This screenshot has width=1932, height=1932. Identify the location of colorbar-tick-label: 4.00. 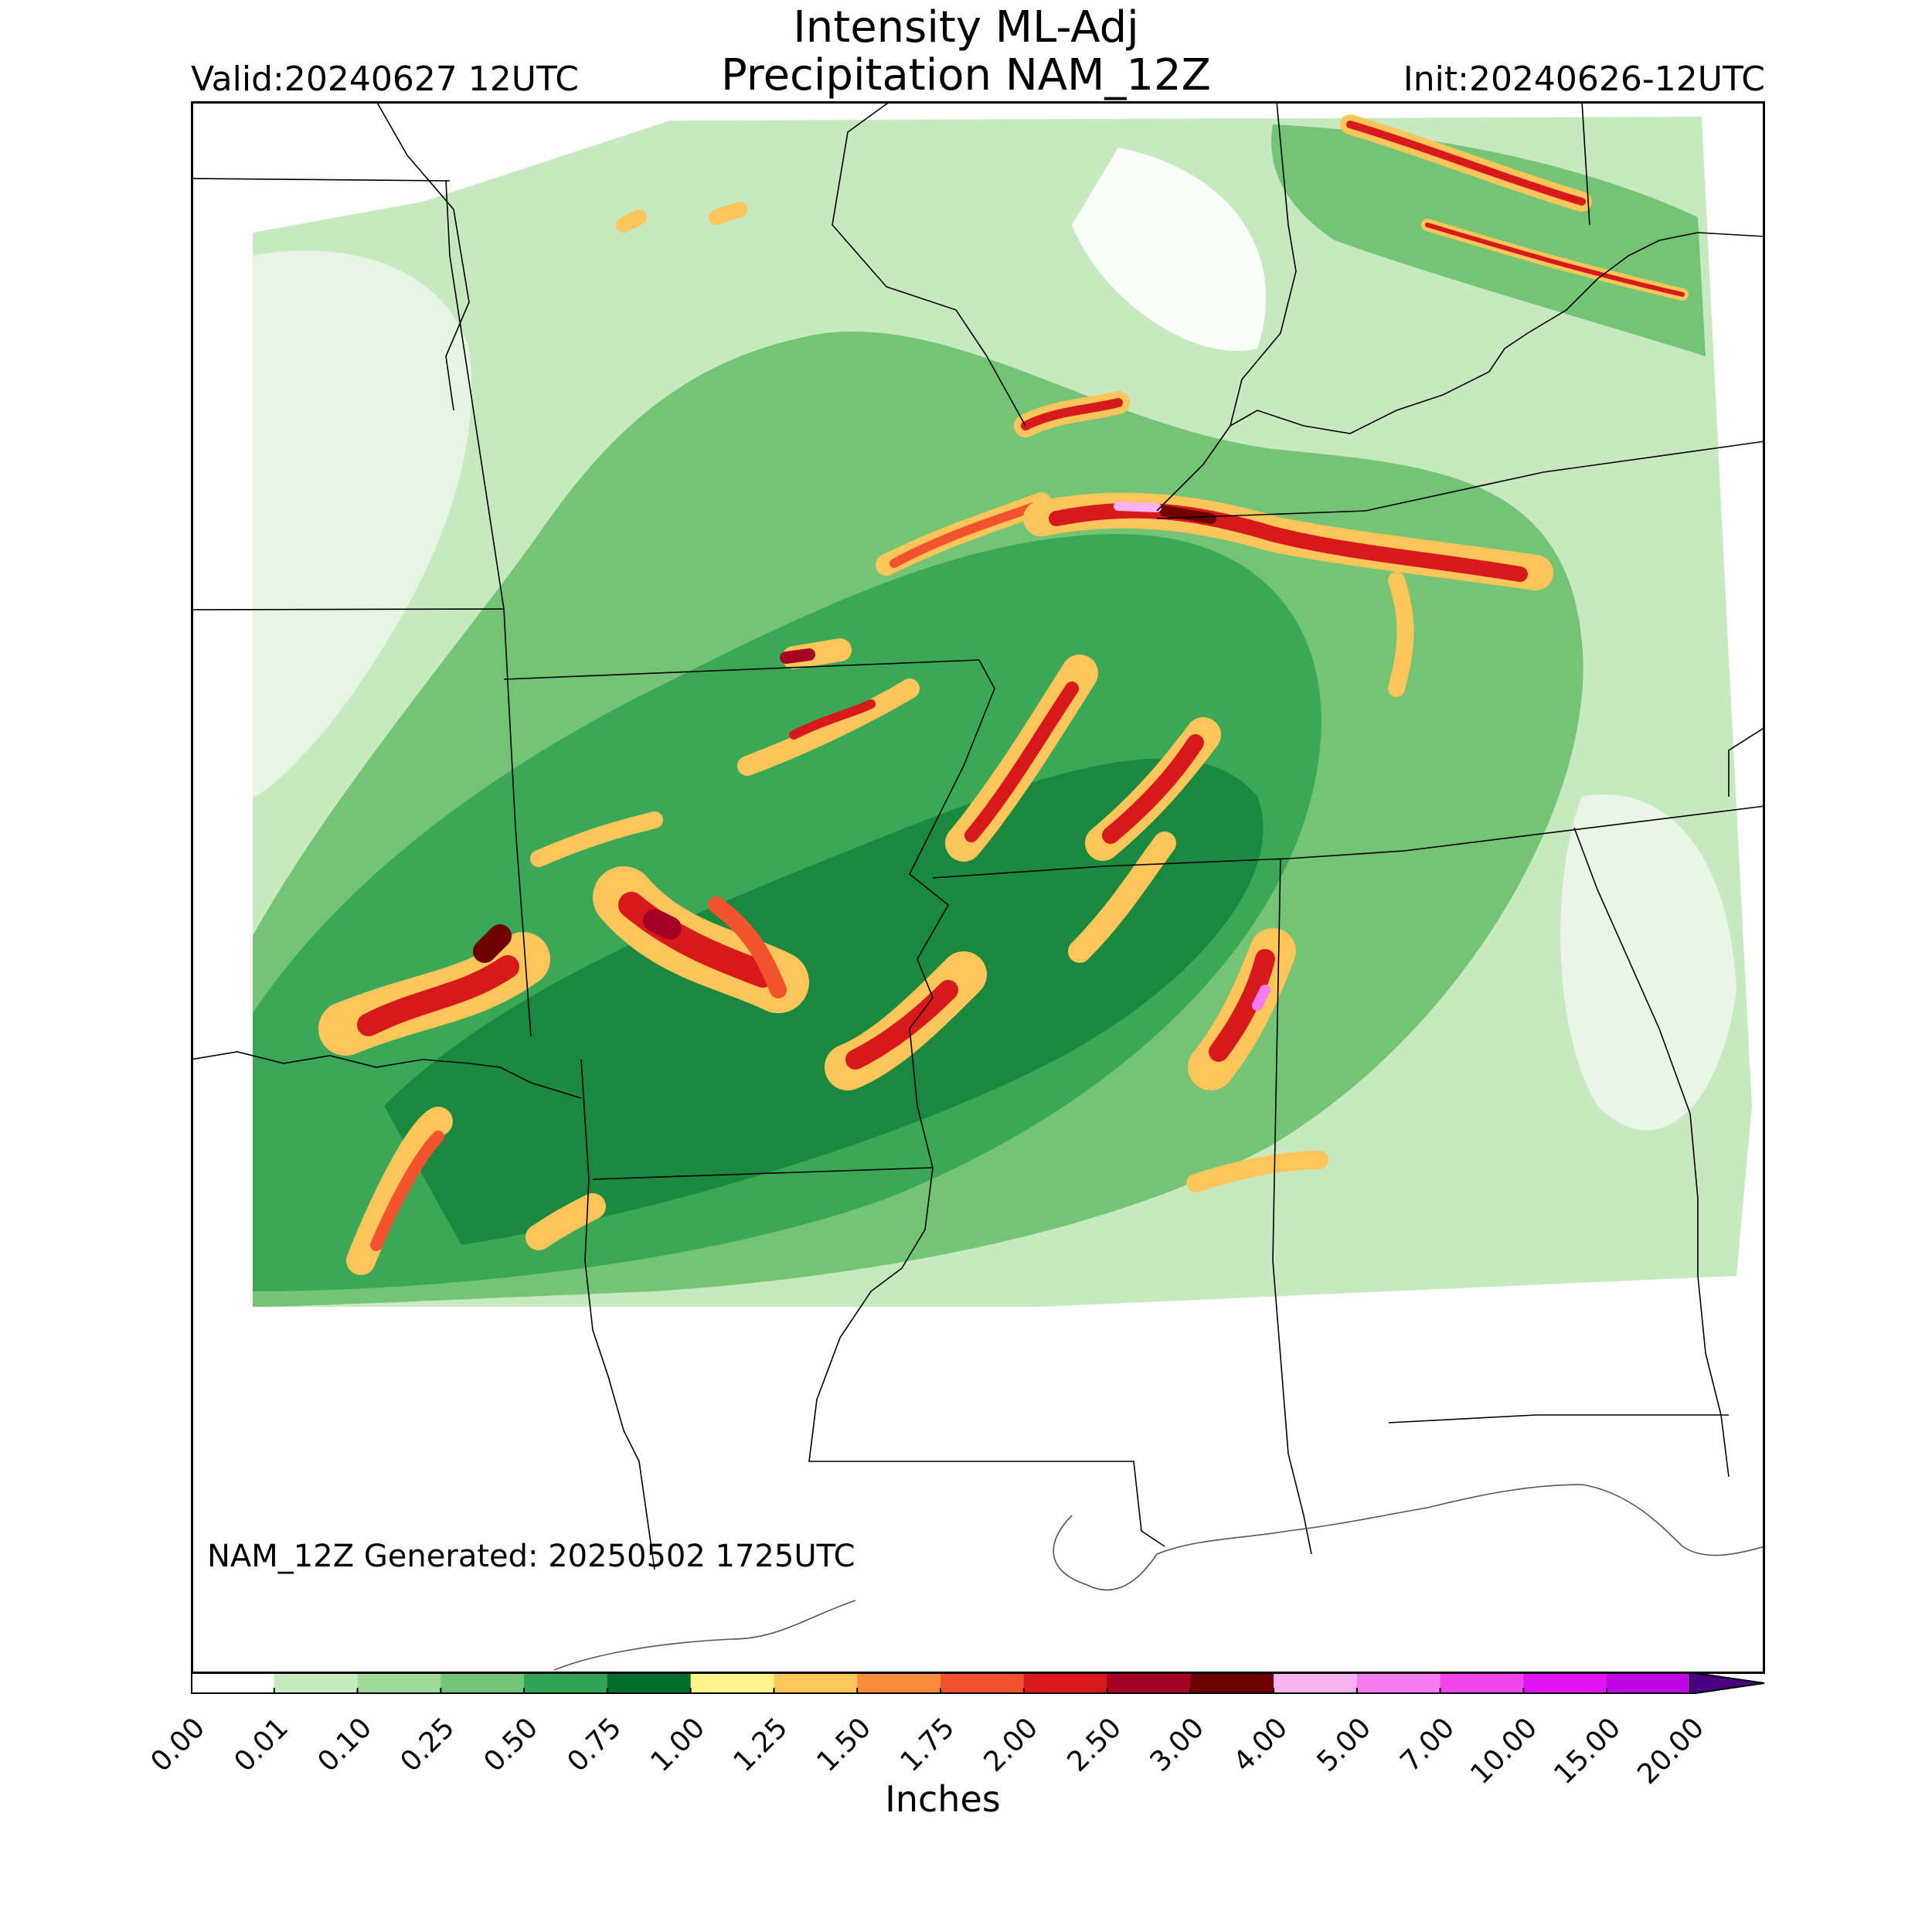
(1261, 1745).